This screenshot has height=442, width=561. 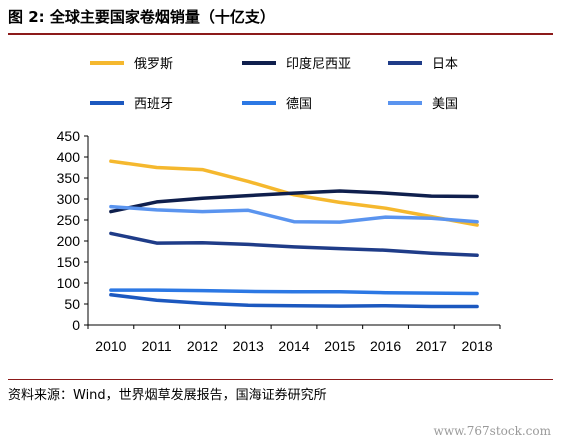 I want to click on legend-item: 俄罗斯, so click(x=131, y=63).